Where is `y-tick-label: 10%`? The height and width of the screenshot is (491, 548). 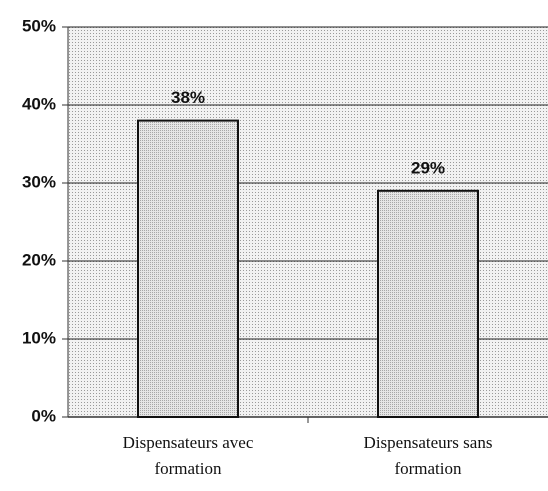 y-tick-label: 10% is located at coordinates (39, 337).